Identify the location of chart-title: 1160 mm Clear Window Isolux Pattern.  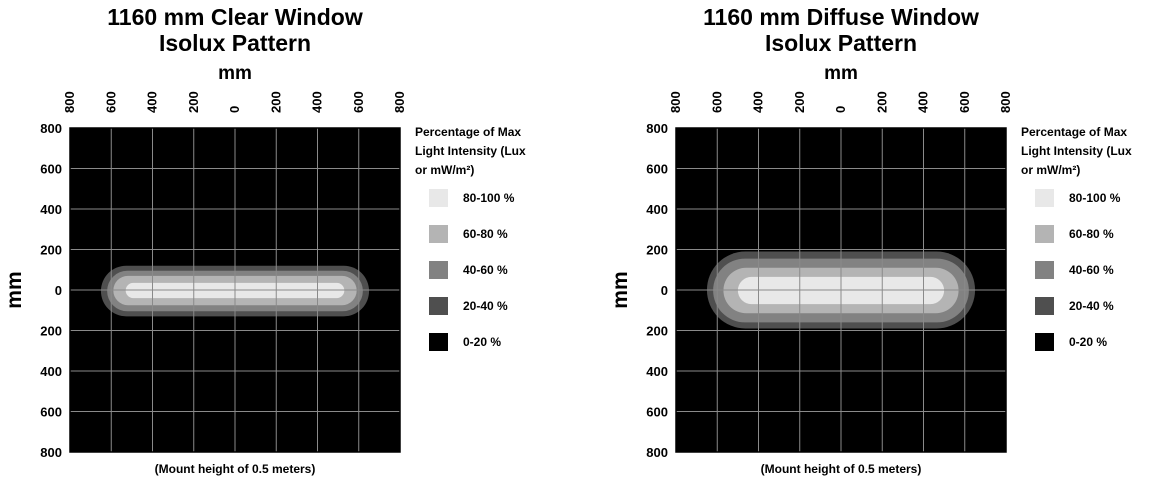
(235, 30).